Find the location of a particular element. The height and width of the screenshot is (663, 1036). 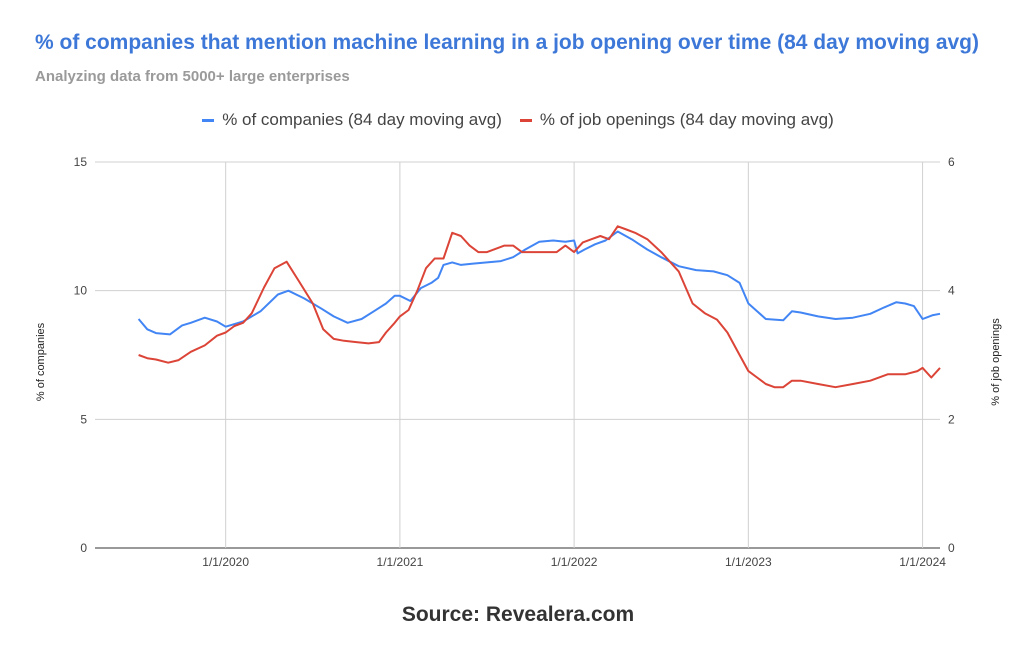

legend-item-companies: % of companies (84 day moving avg) is located at coordinates (352, 120).